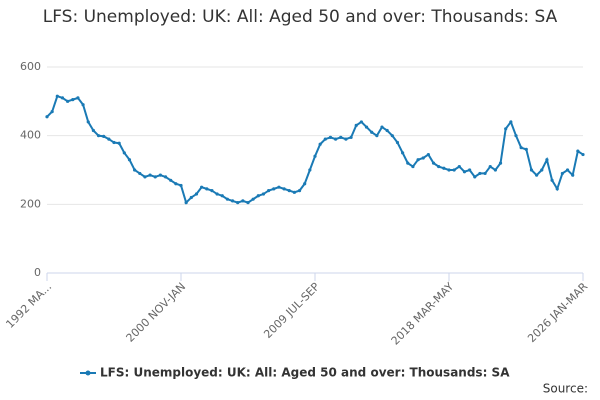  What do you see at coordinates (423, 314) in the screenshot?
I see `x-tick-label: 2018 MAR-MAY` at bounding box center [423, 314].